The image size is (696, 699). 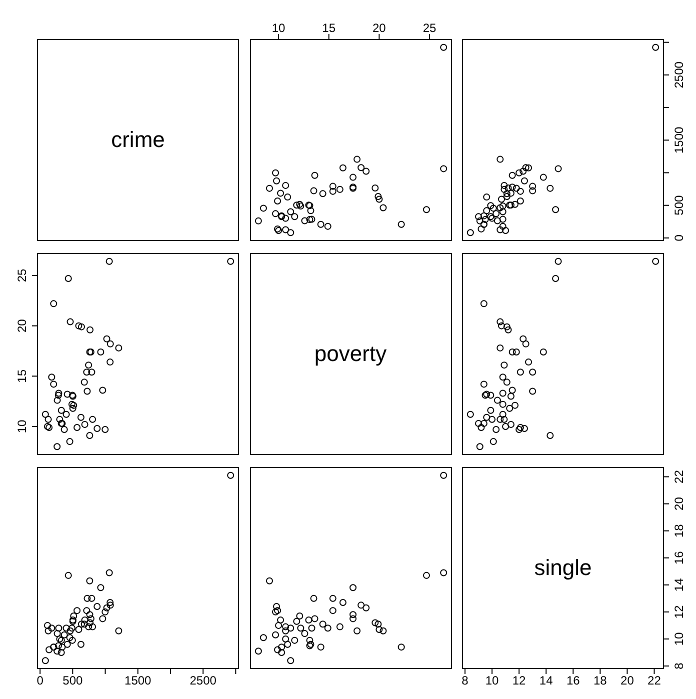 I want to click on y-tick-label: 15, so click(x=22, y=376).